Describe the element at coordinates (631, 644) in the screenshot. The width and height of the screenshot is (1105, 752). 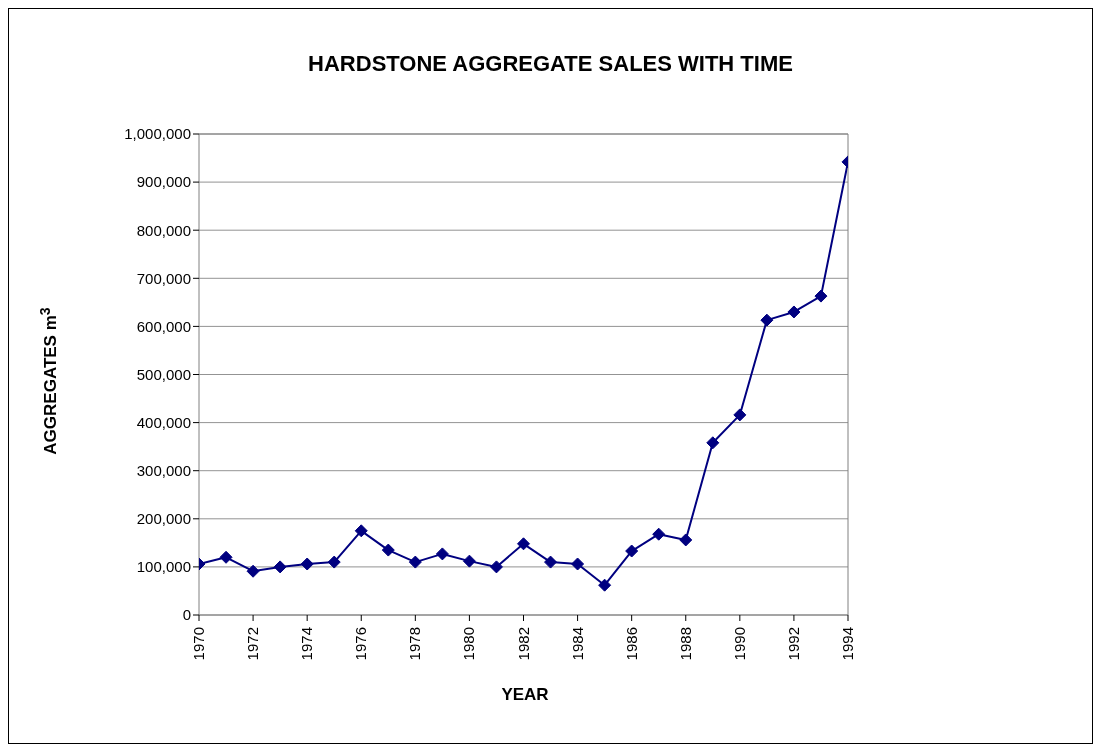
I see `x-tick-label: 1986` at that location.